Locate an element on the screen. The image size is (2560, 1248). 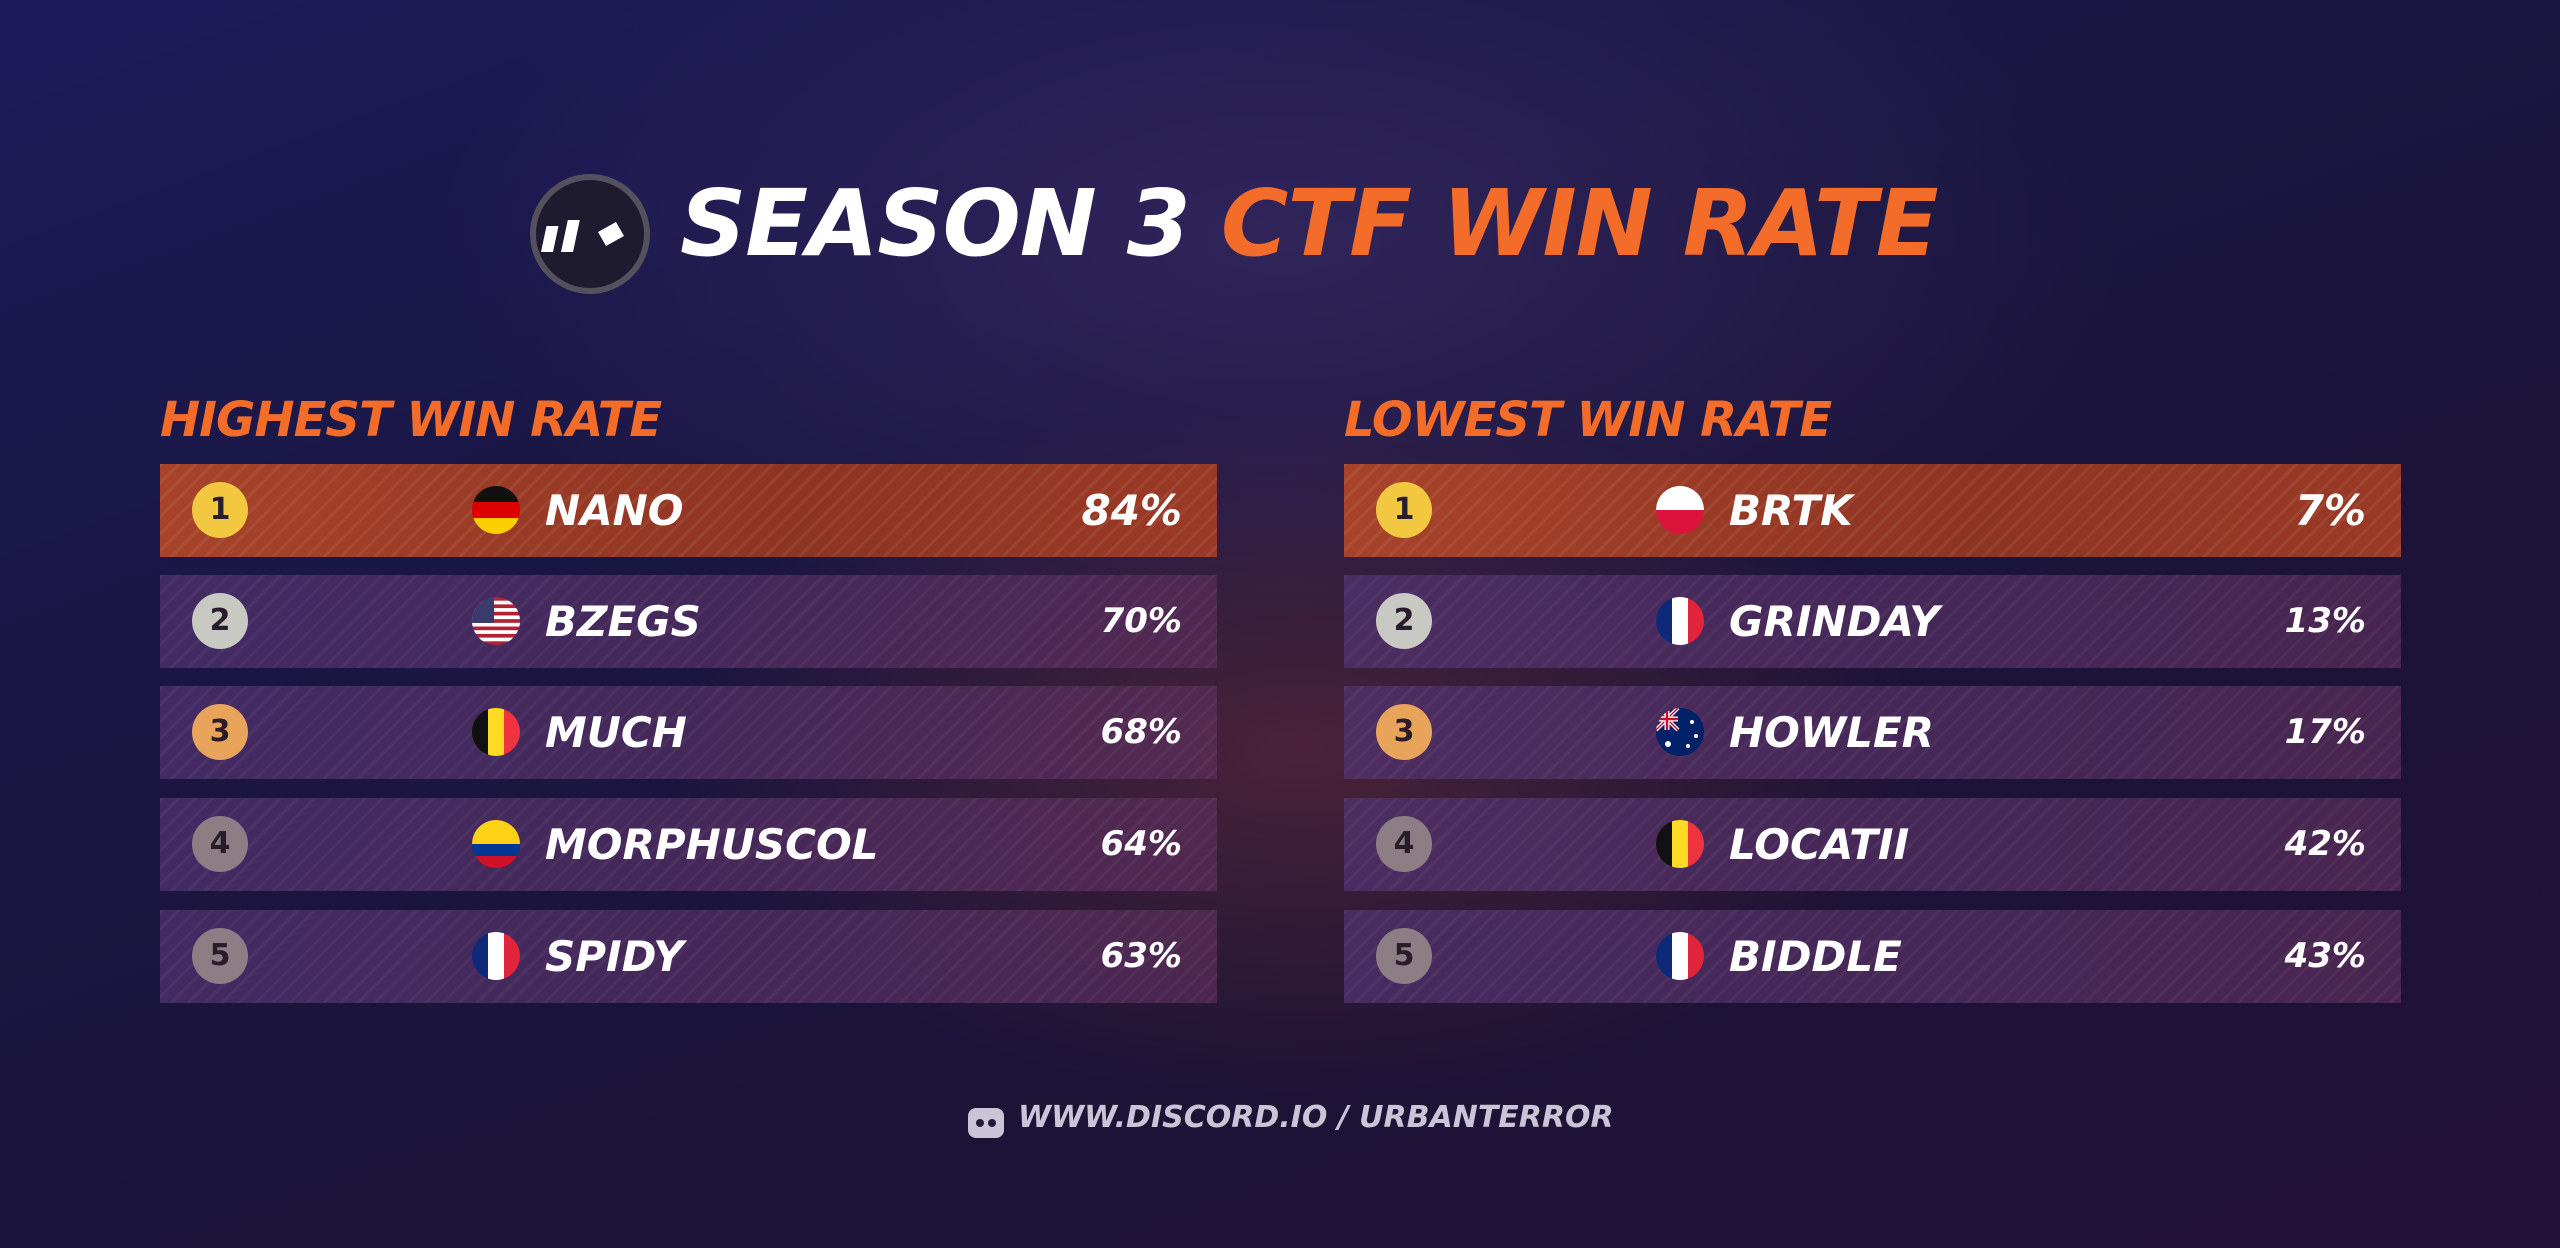
section-title: HIGHEST WIN RATE is located at coordinates (411, 420).